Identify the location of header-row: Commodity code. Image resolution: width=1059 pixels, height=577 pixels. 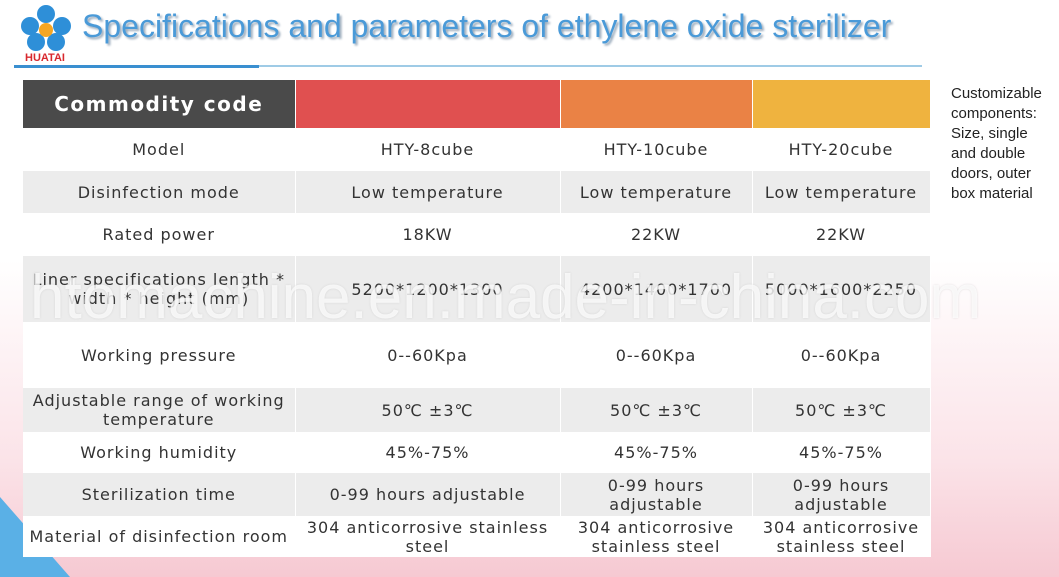
(477, 104).